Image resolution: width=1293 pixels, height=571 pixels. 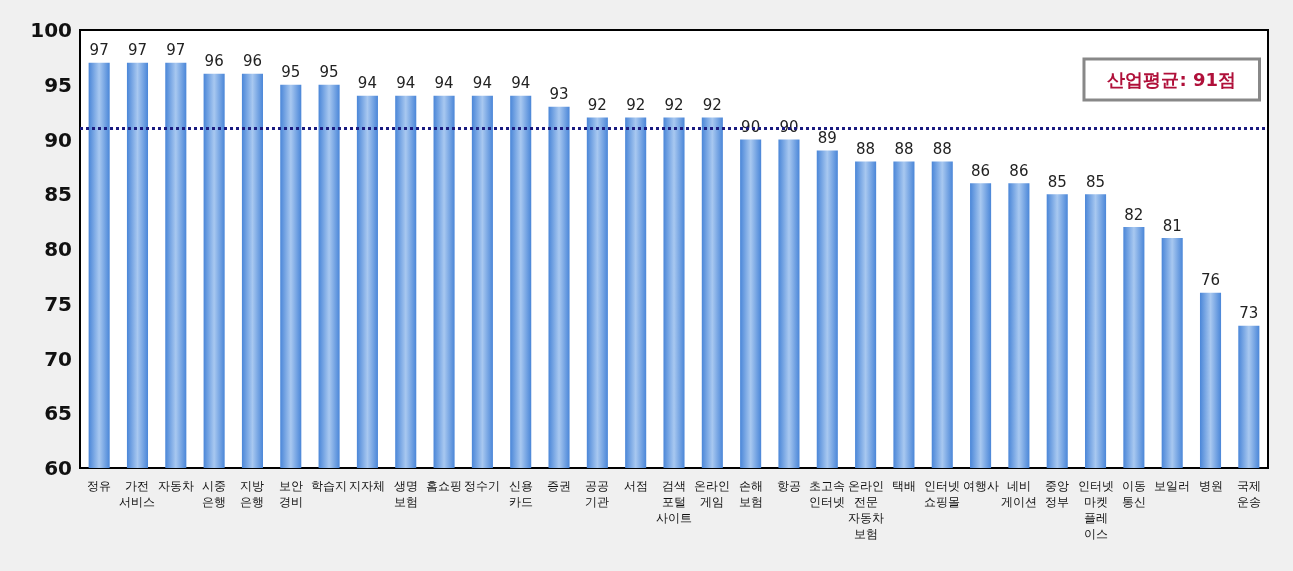 I want to click on x-tick-label: 학습지, so click(x=329, y=486).